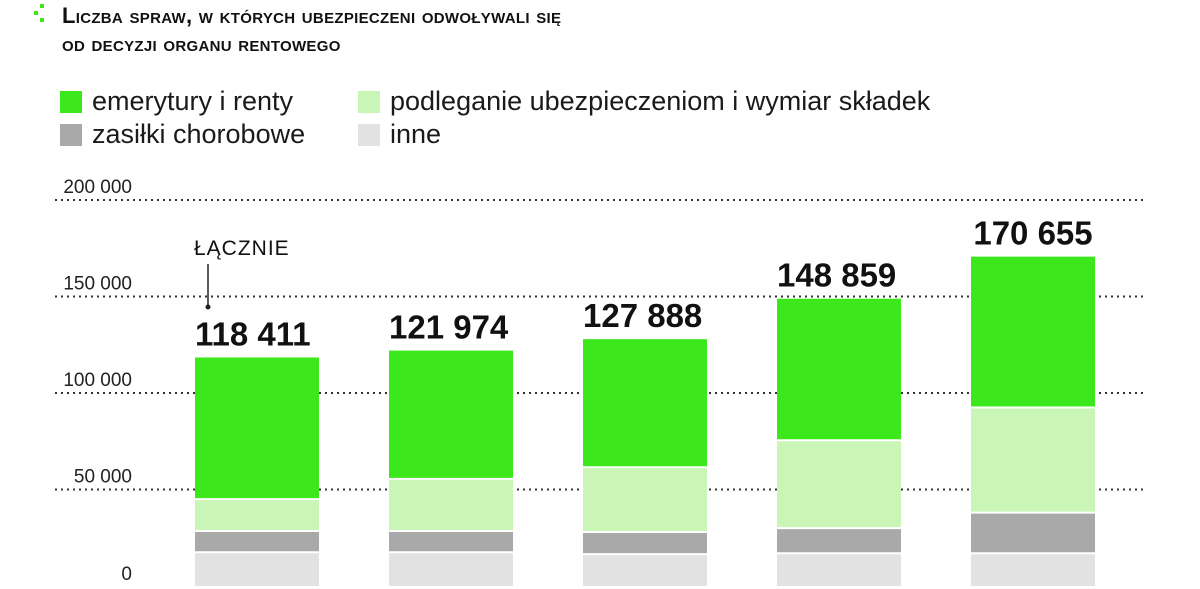  What do you see at coordinates (1032, 233) in the screenshot?
I see `total-label: 170 655` at bounding box center [1032, 233].